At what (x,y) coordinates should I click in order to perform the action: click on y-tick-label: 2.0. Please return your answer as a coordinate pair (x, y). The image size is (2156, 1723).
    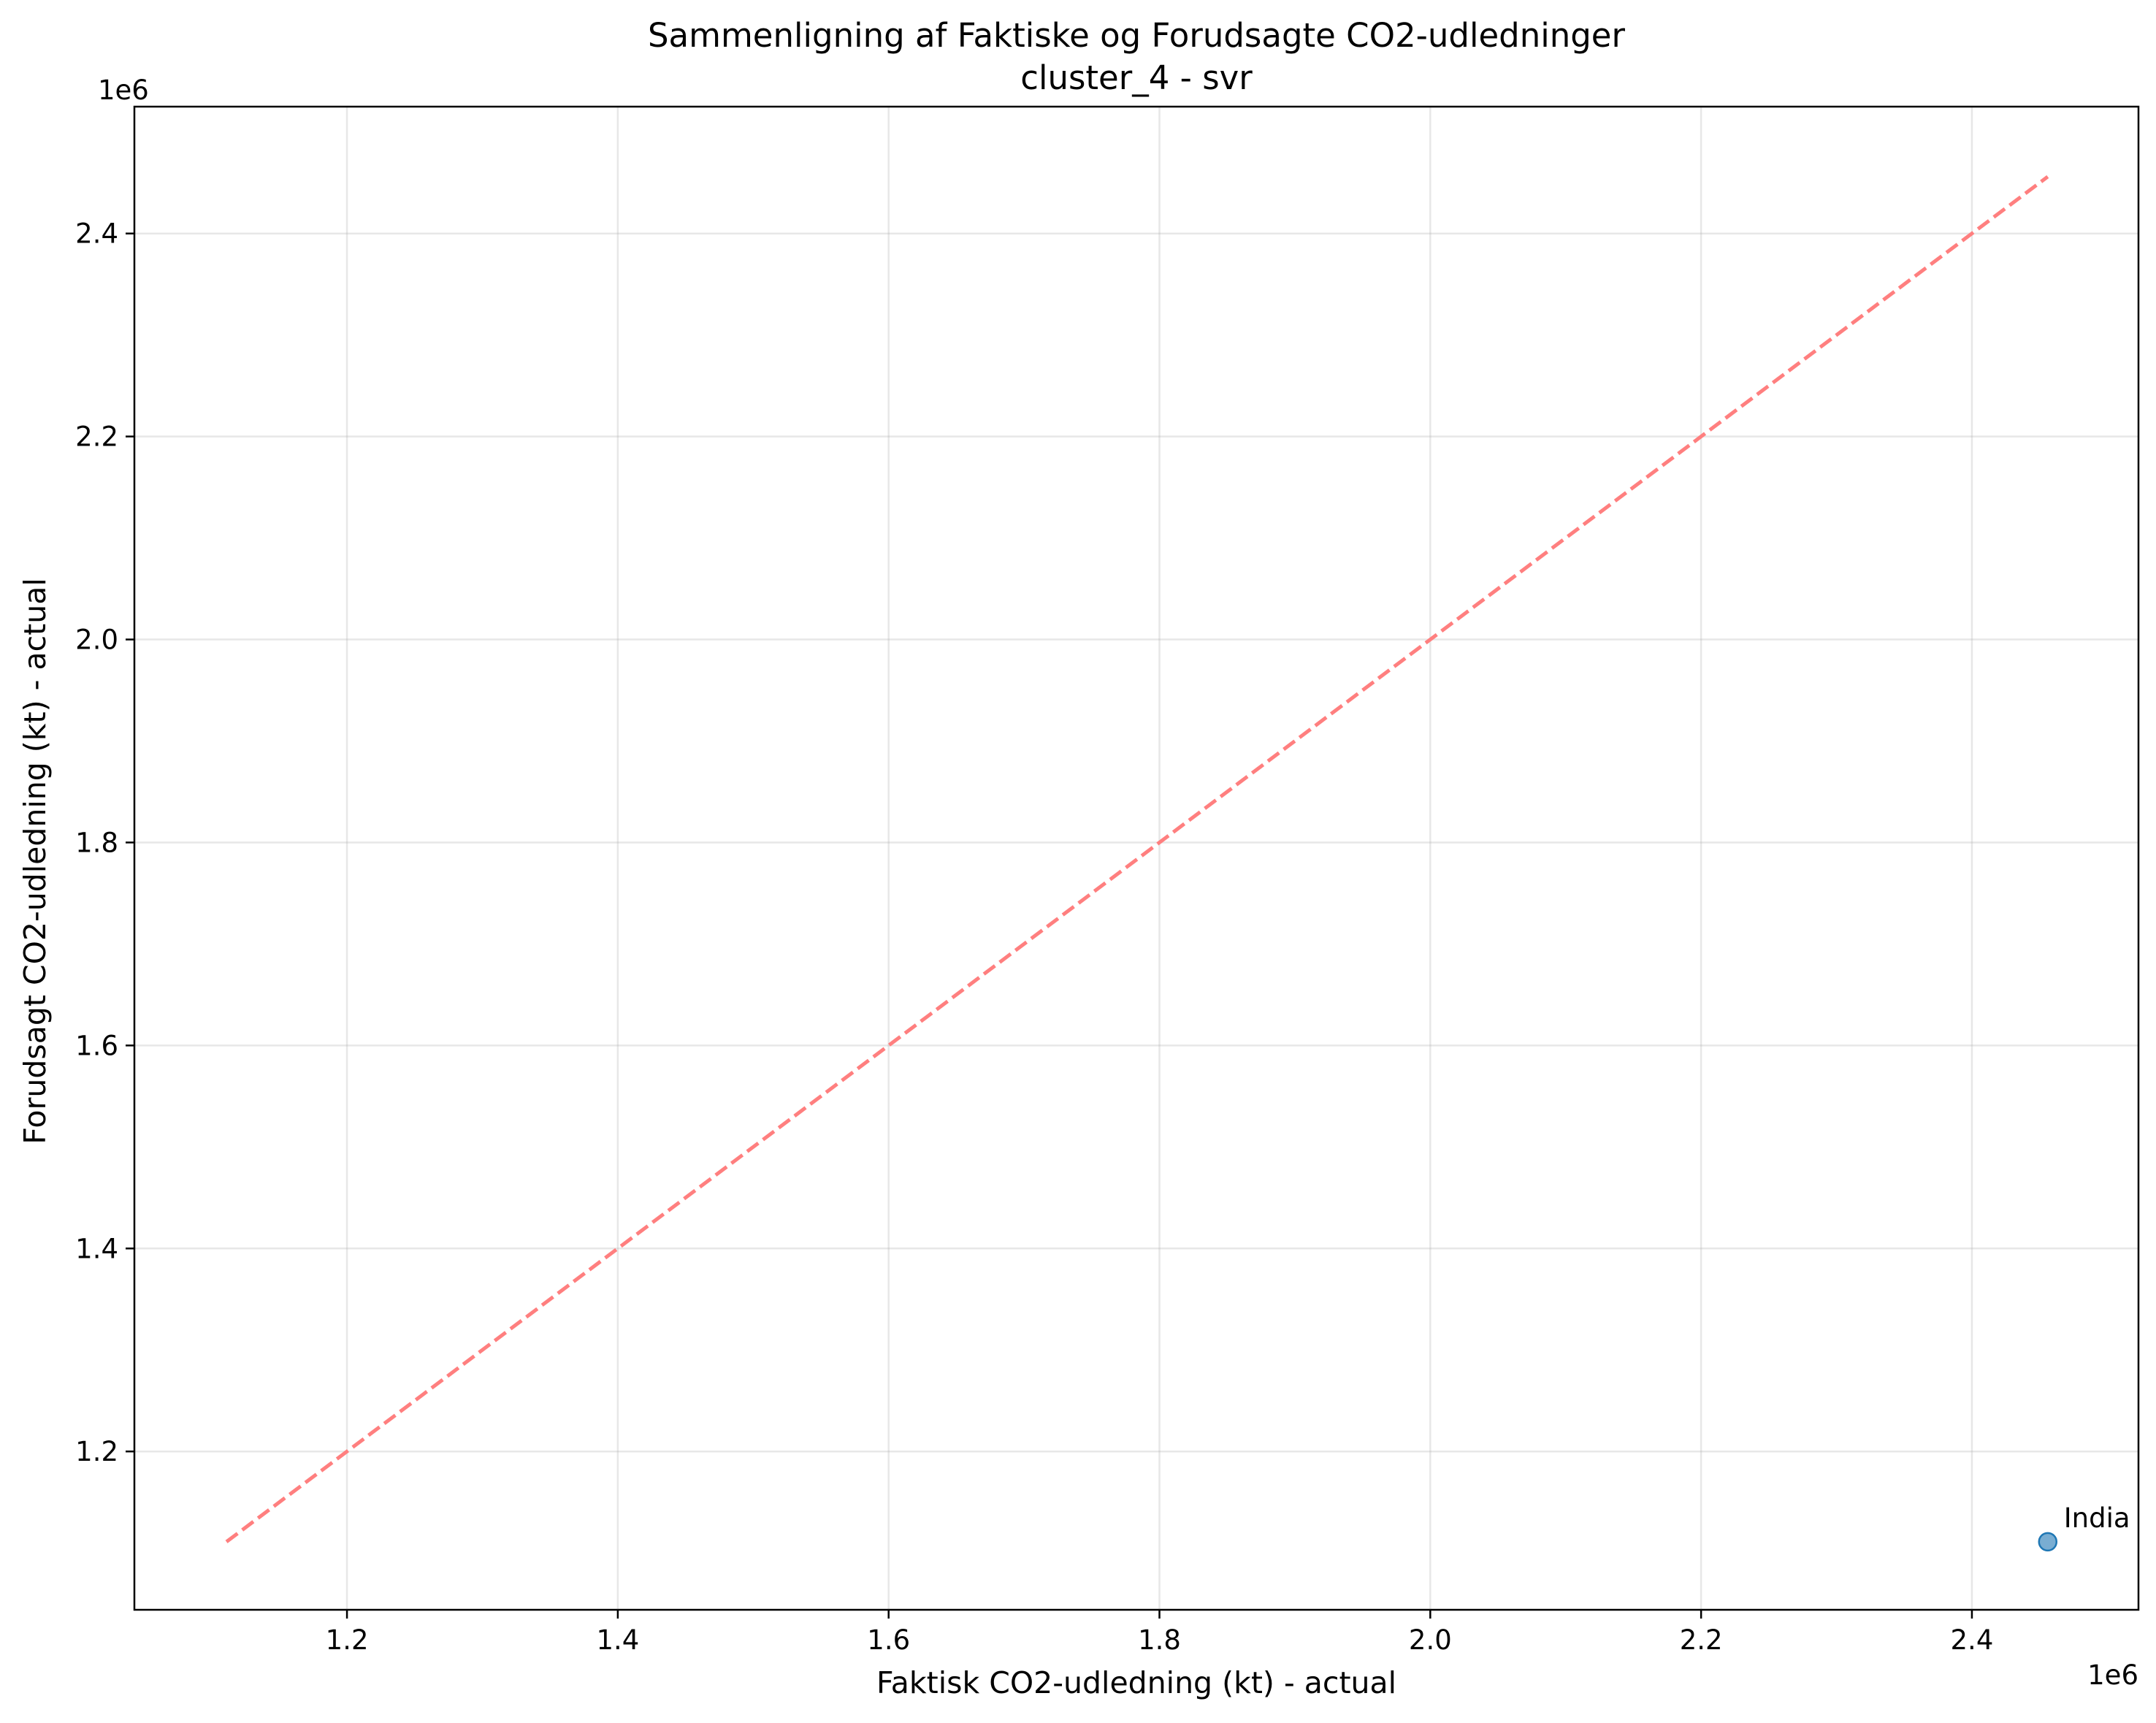
    Looking at the image, I should click on (96, 640).